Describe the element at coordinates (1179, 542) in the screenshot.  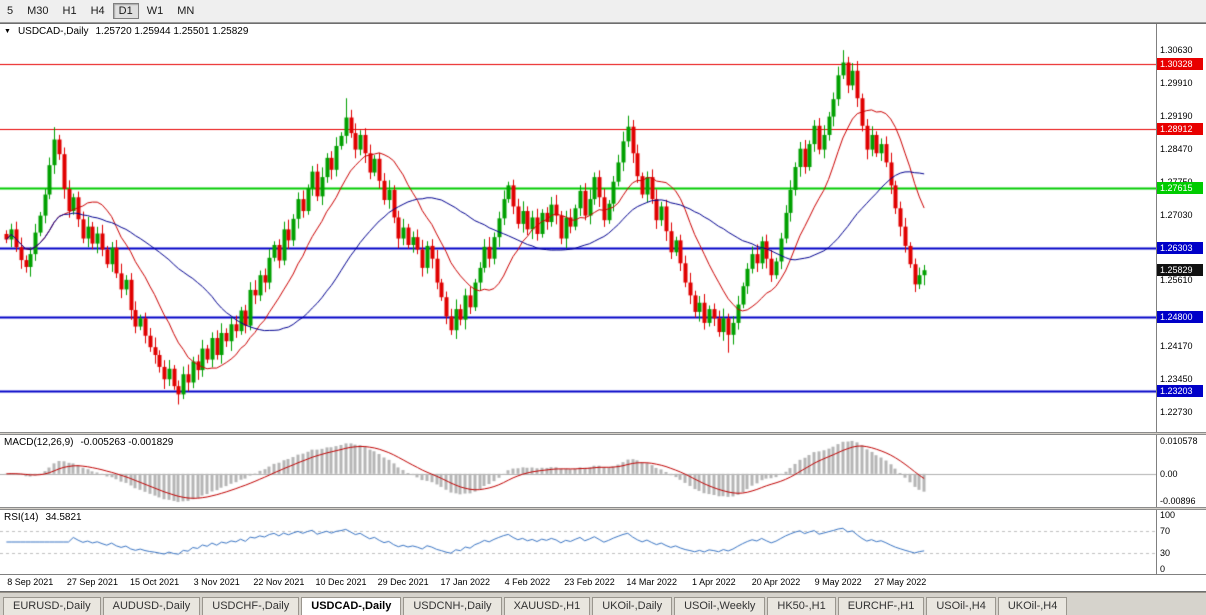
I see `rsi-axis: 100 70 30 0` at that location.